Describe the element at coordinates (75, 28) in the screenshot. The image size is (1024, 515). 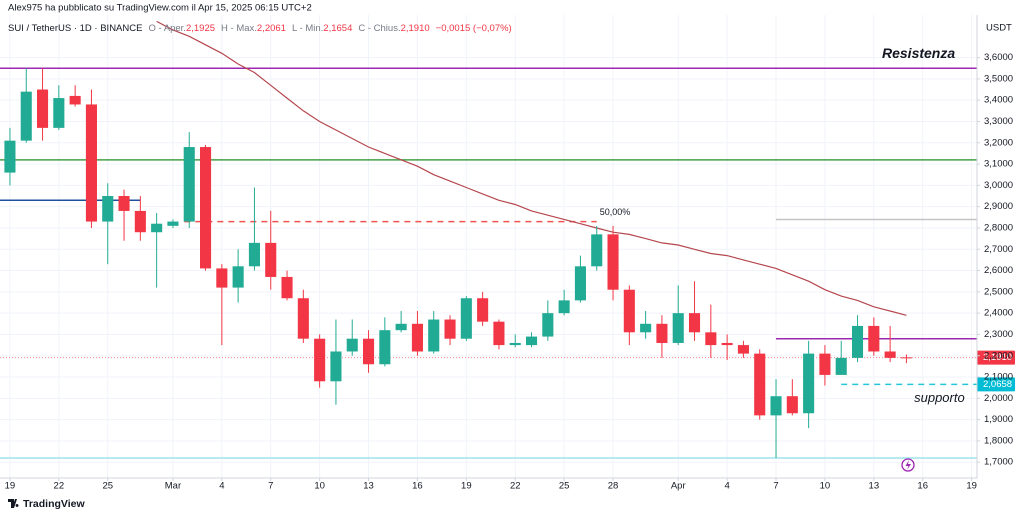
I see `symbol: SUI / TetherUS · 1D · BINANCE` at that location.